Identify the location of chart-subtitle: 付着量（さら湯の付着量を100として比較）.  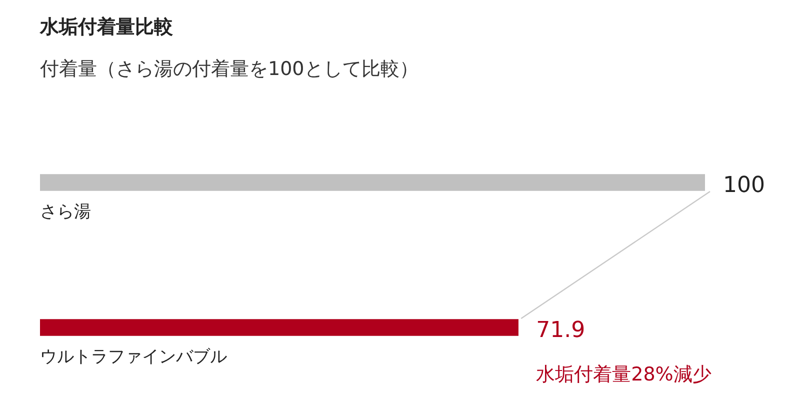
(229, 69).